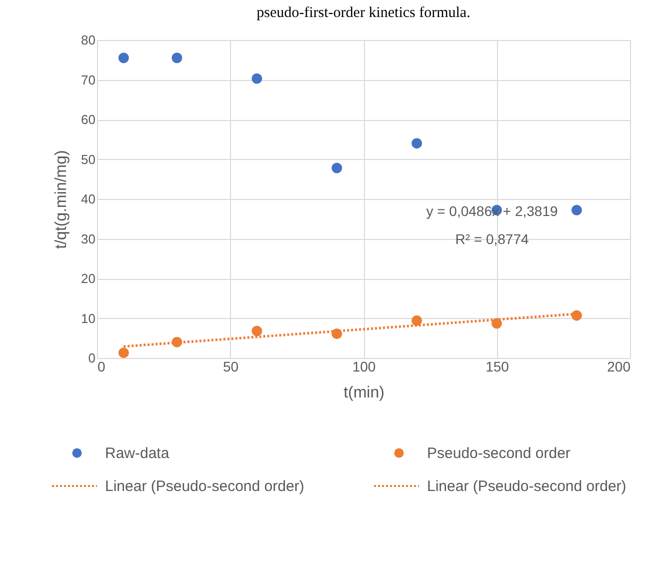  Describe the element at coordinates (88, 40) in the screenshot. I see `y-tick-label: 80` at that location.